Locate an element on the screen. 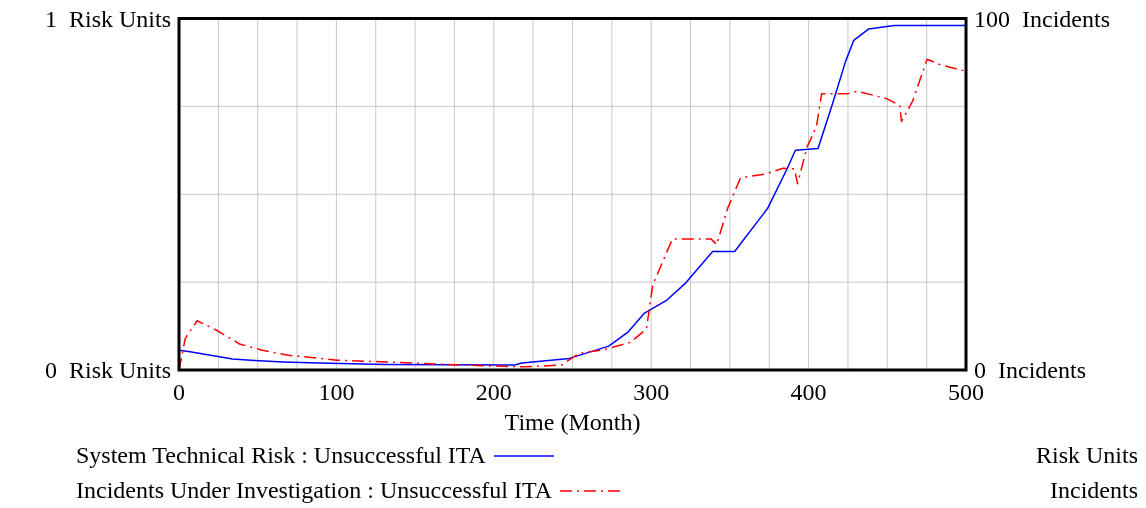  legend-label: System Technical Risk : Unsuccessful ITA is located at coordinates (281, 455).